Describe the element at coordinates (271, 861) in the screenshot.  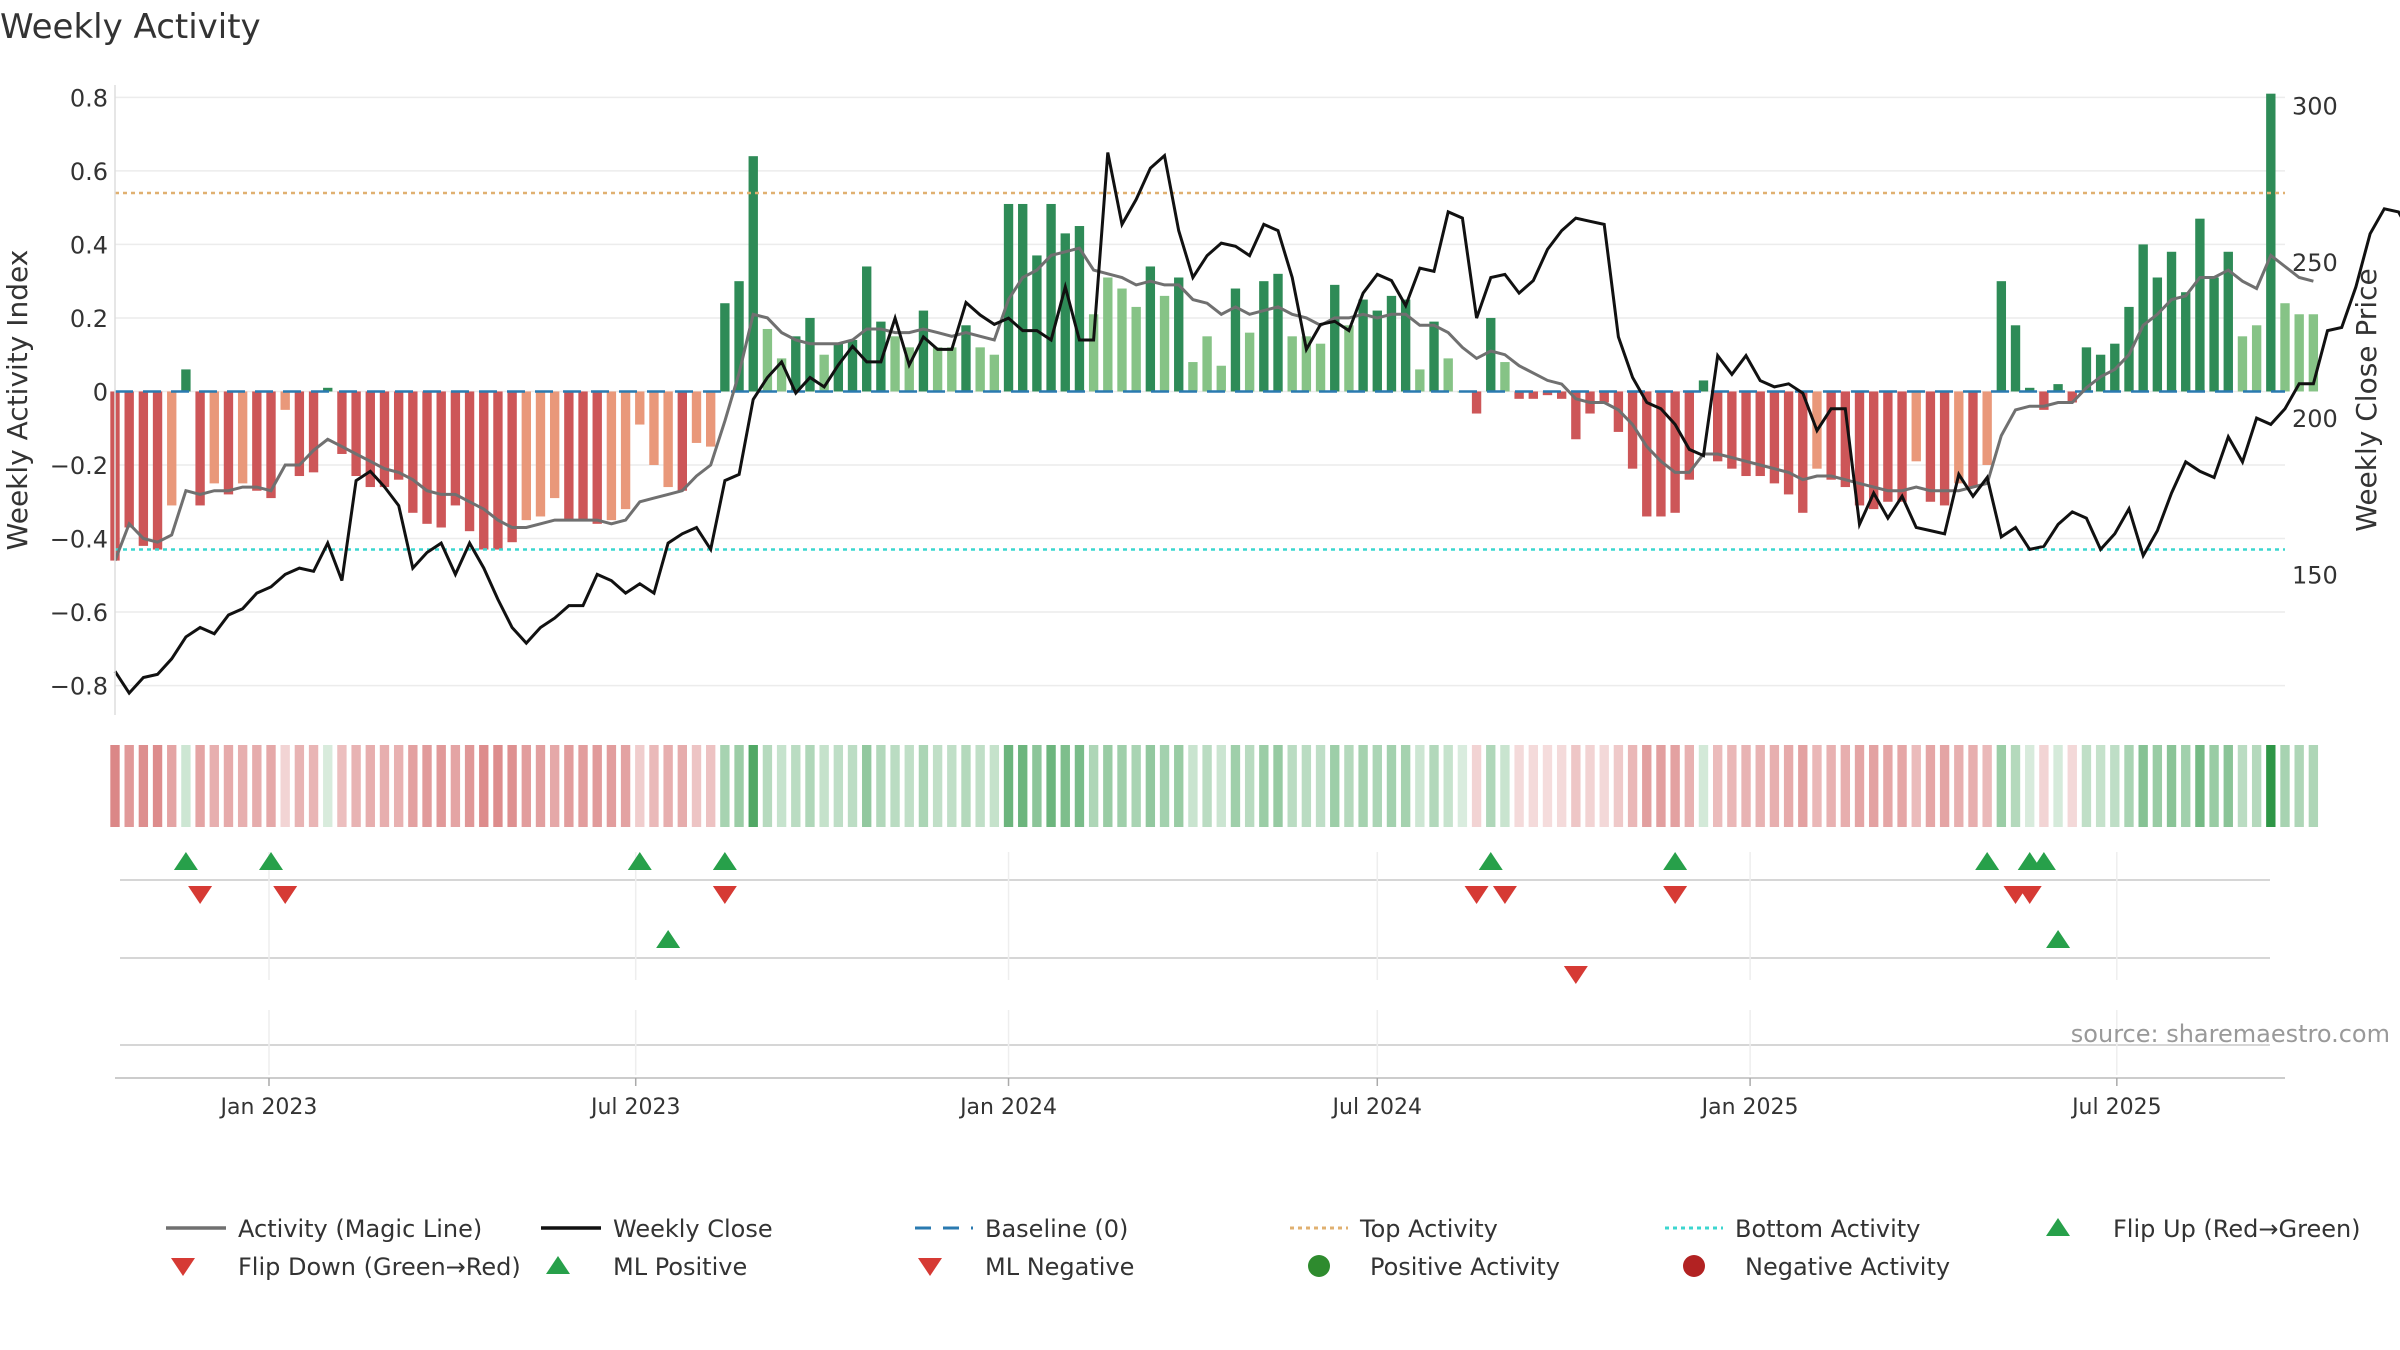
I see `flip-up-marker` at that location.